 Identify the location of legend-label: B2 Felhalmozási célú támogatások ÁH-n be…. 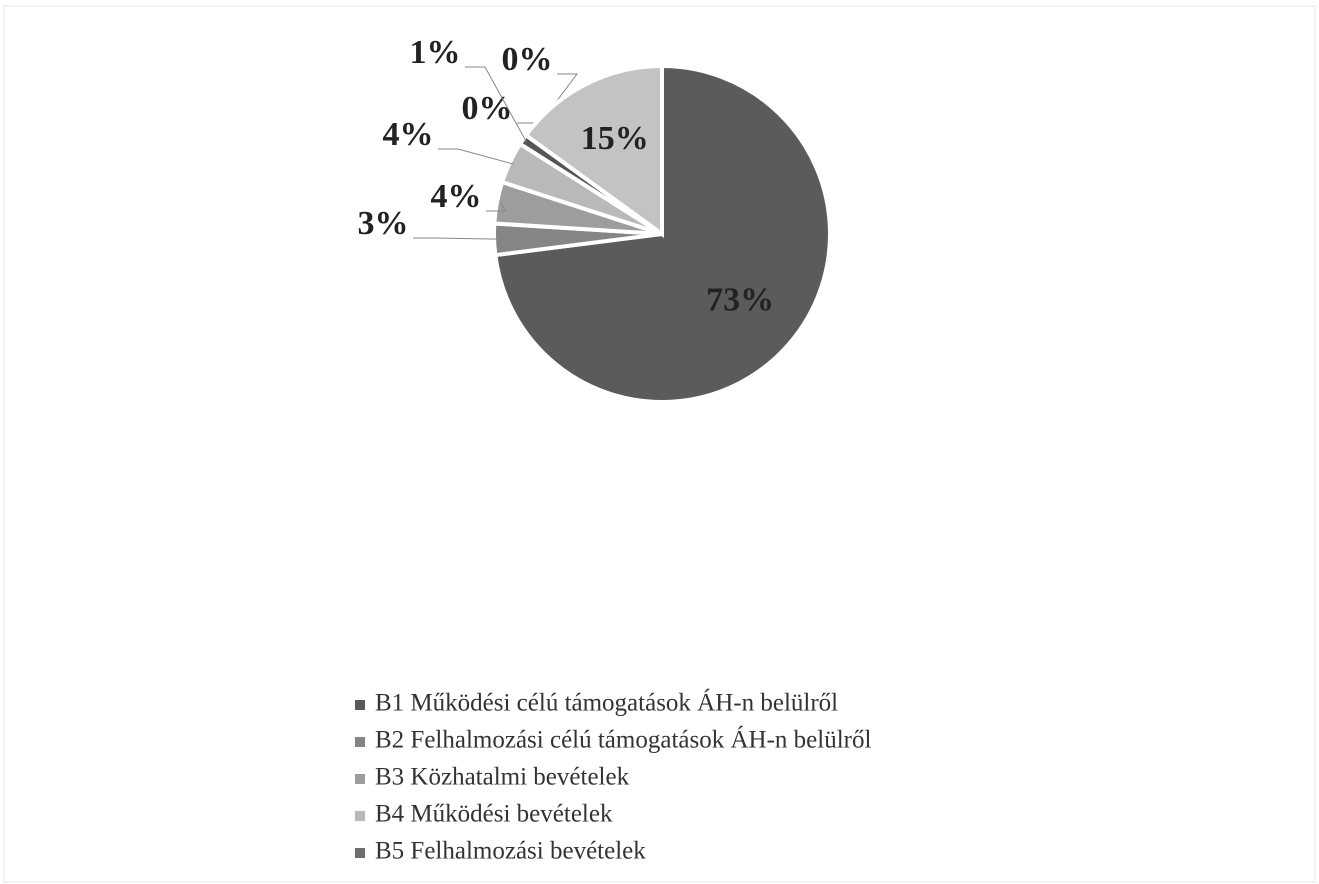
(623, 740).